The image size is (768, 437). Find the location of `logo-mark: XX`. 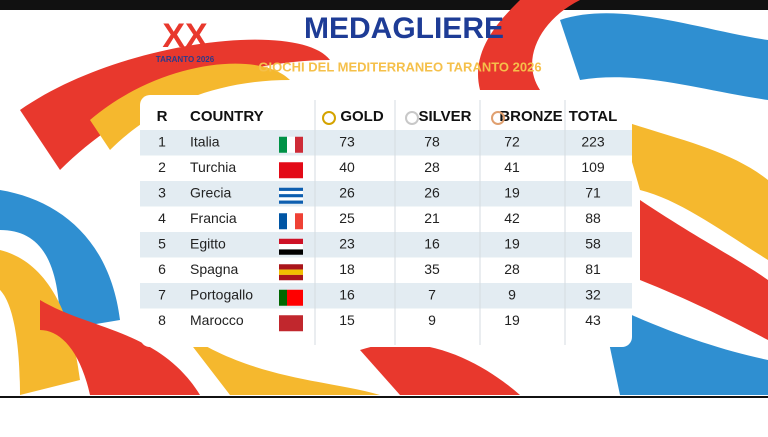

logo-mark: XX is located at coordinates (185, 36).